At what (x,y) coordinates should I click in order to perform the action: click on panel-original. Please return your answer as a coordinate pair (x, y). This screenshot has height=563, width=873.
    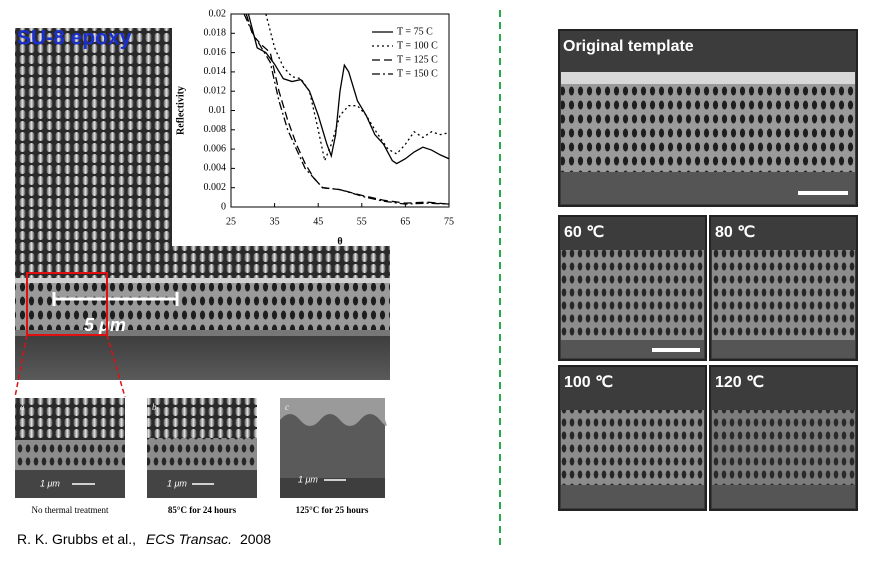
    Looking at the image, I should click on (708, 118).